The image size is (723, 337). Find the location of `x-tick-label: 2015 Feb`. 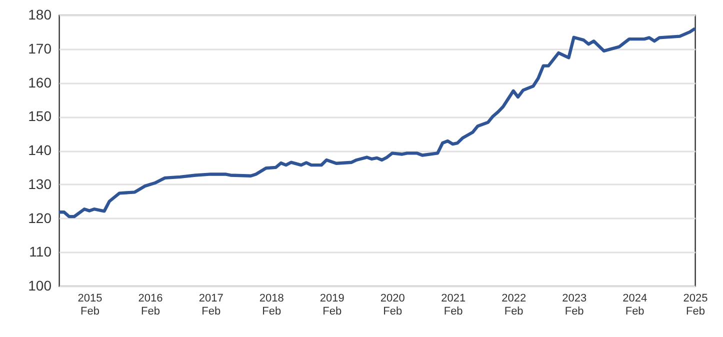

x-tick-label: 2015 Feb is located at coordinates (90, 305).